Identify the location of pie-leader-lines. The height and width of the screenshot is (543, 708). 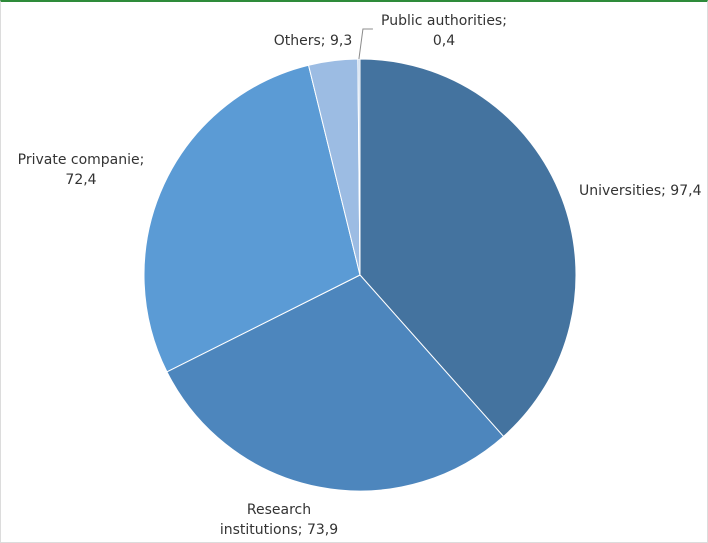
(365, 44).